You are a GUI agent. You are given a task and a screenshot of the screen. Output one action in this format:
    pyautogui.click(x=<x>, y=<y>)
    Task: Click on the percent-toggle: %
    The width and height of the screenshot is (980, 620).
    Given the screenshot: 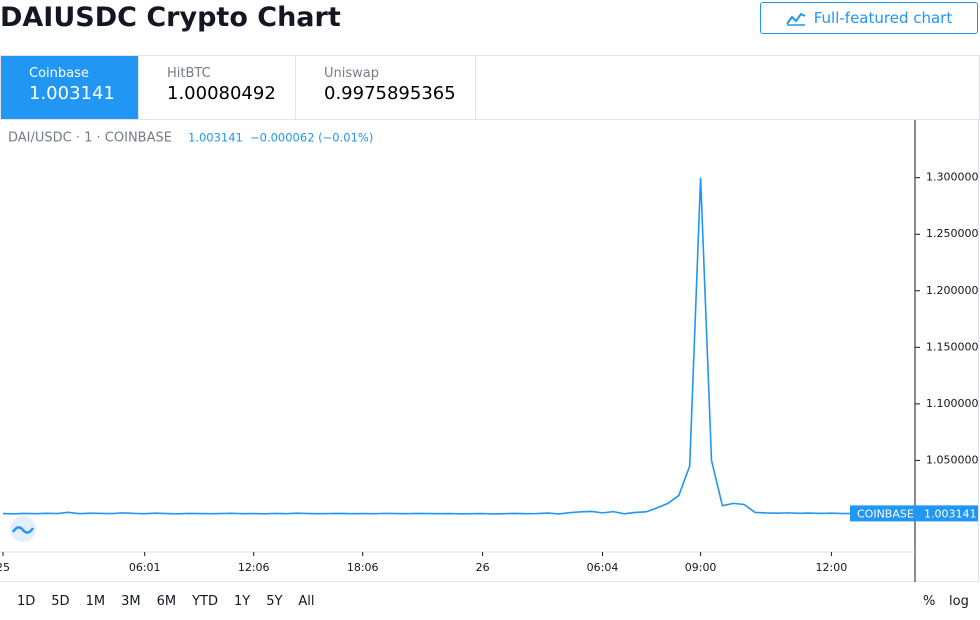 What is the action you would take?
    pyautogui.click(x=929, y=601)
    